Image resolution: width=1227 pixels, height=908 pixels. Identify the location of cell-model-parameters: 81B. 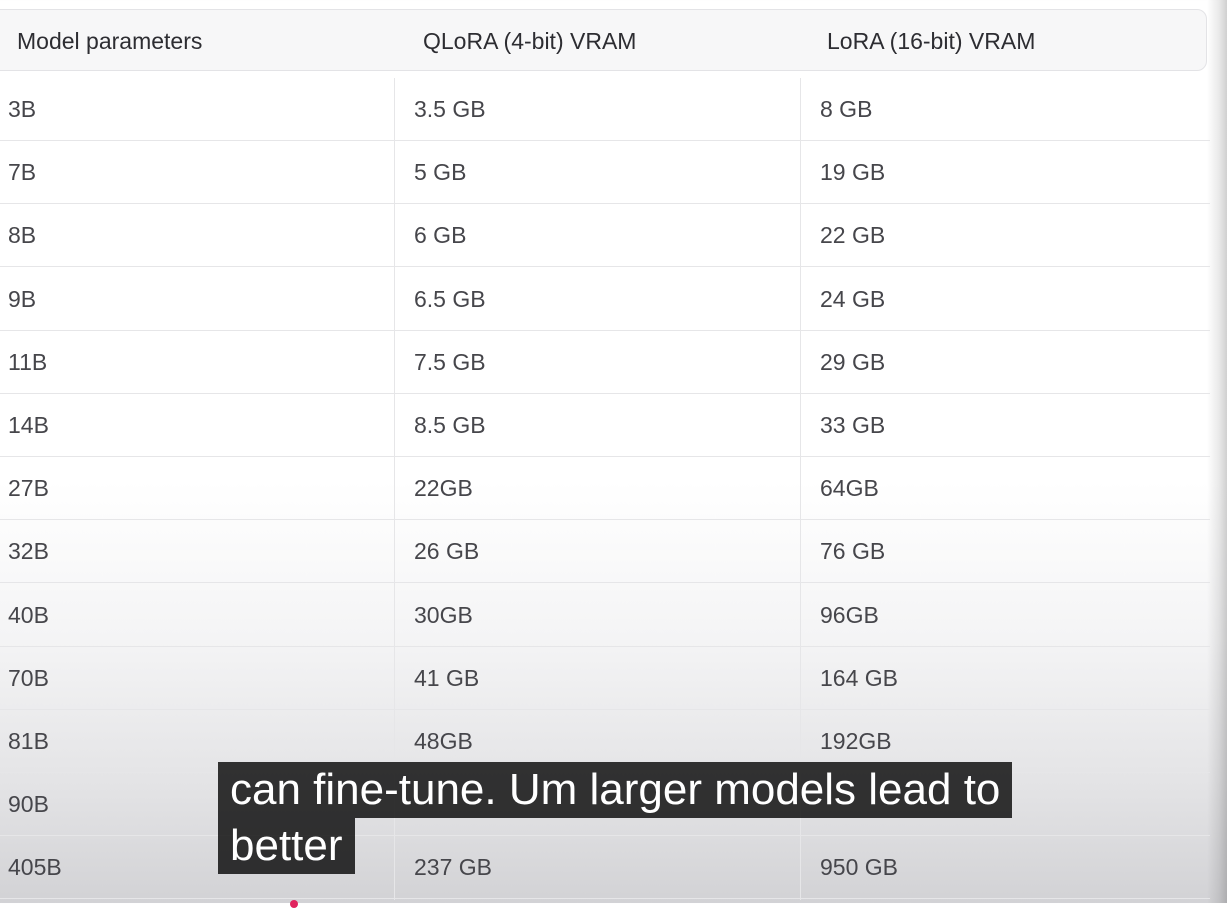
(28, 741).